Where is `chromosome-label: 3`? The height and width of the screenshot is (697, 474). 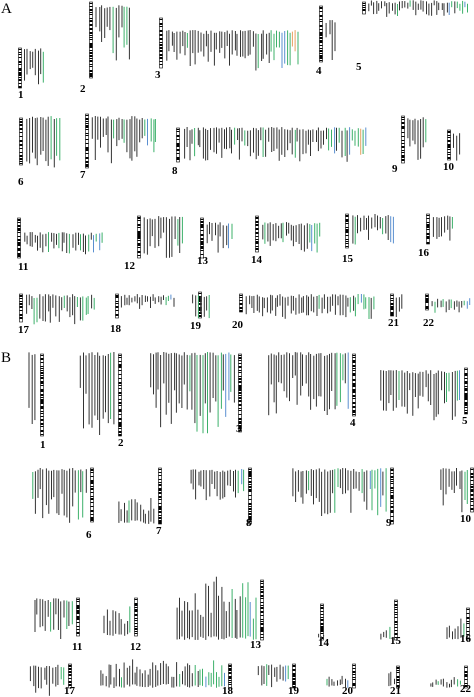 chromosome-label: 3 is located at coordinates (158, 75).